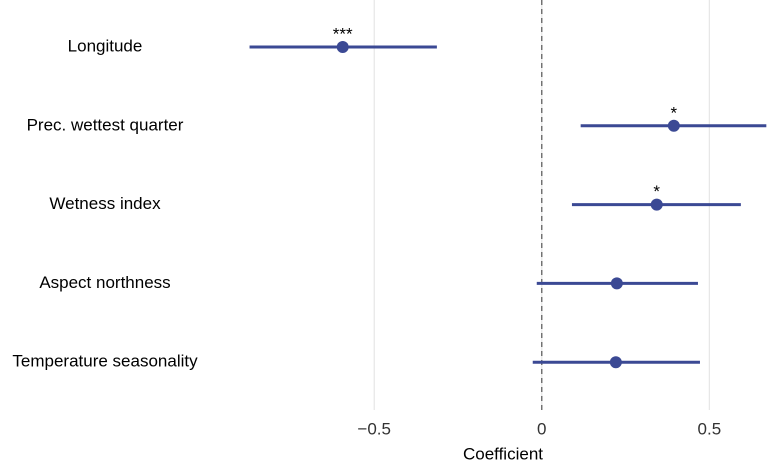 The width and height of the screenshot is (767, 466). Describe the element at coordinates (105, 361) in the screenshot. I see `y-tick-label: Temperature seasonality` at that location.